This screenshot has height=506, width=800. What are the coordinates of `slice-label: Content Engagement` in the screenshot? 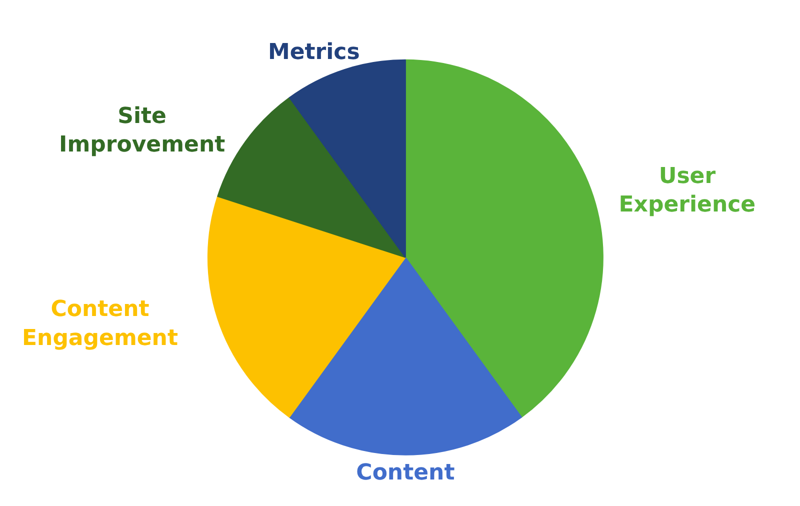 It's located at (100, 324).